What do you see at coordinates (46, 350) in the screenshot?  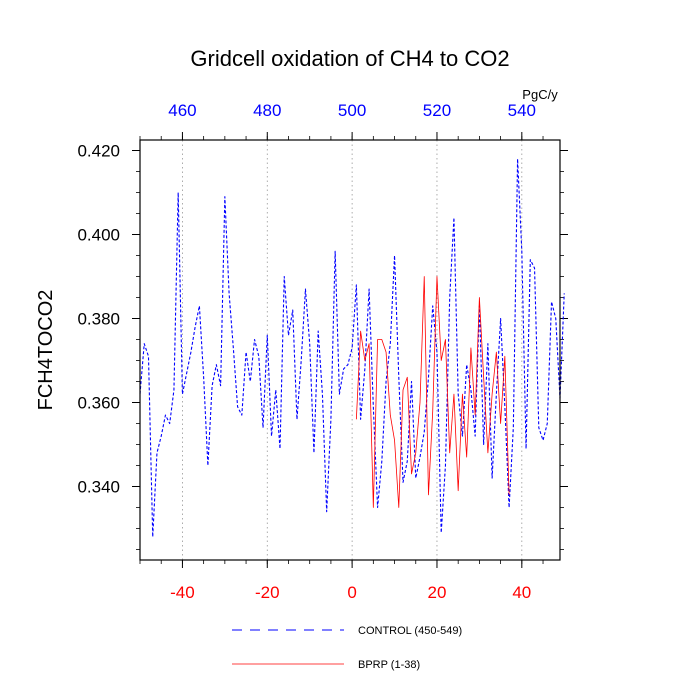 I see `y-axis-label: FCH4TOCO2` at bounding box center [46, 350].